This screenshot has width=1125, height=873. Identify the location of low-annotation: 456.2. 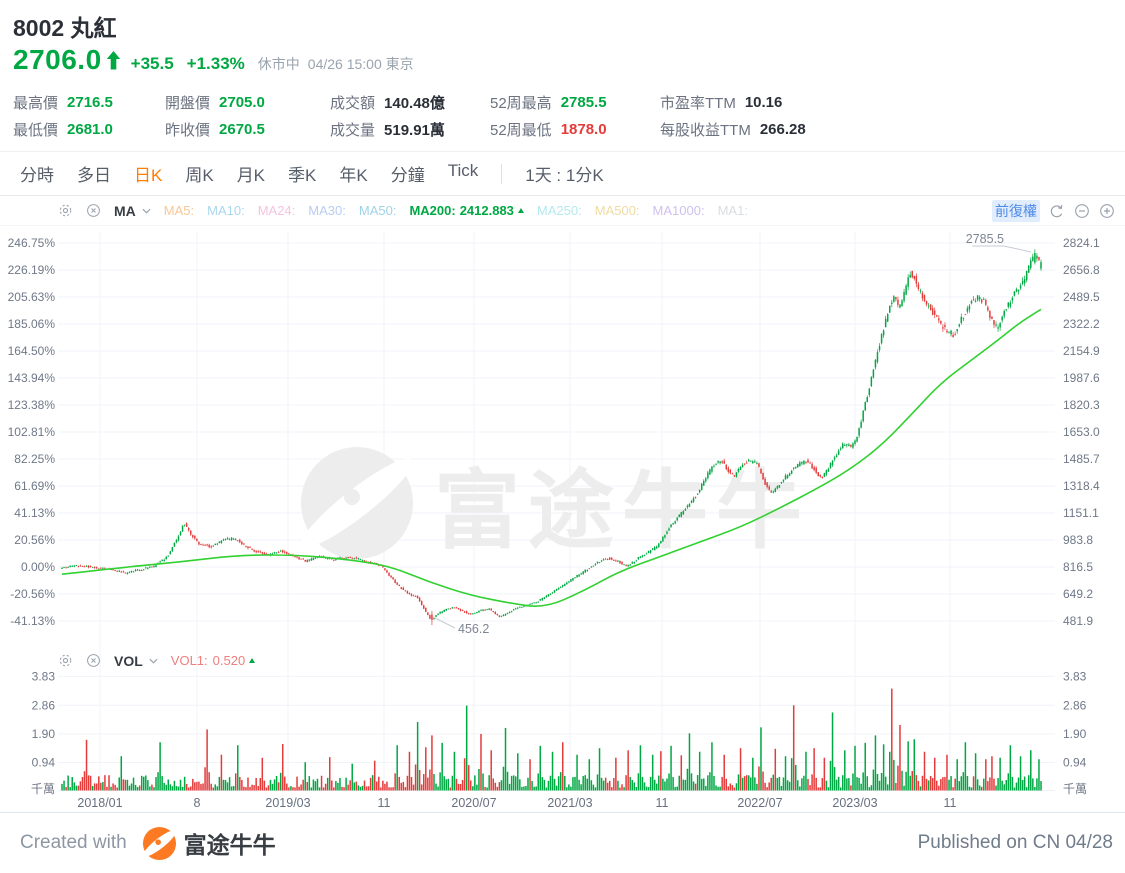
(473, 629).